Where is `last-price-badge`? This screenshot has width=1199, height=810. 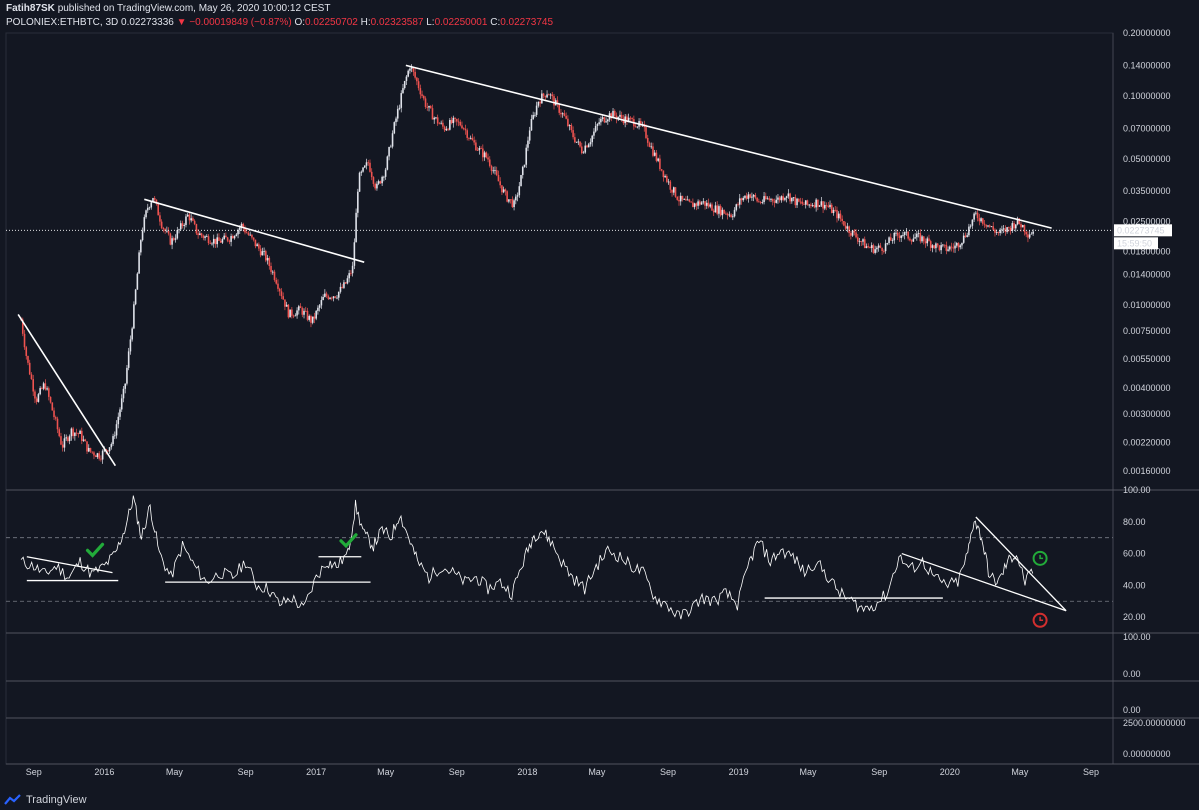
last-price-badge is located at coordinates (1143, 230).